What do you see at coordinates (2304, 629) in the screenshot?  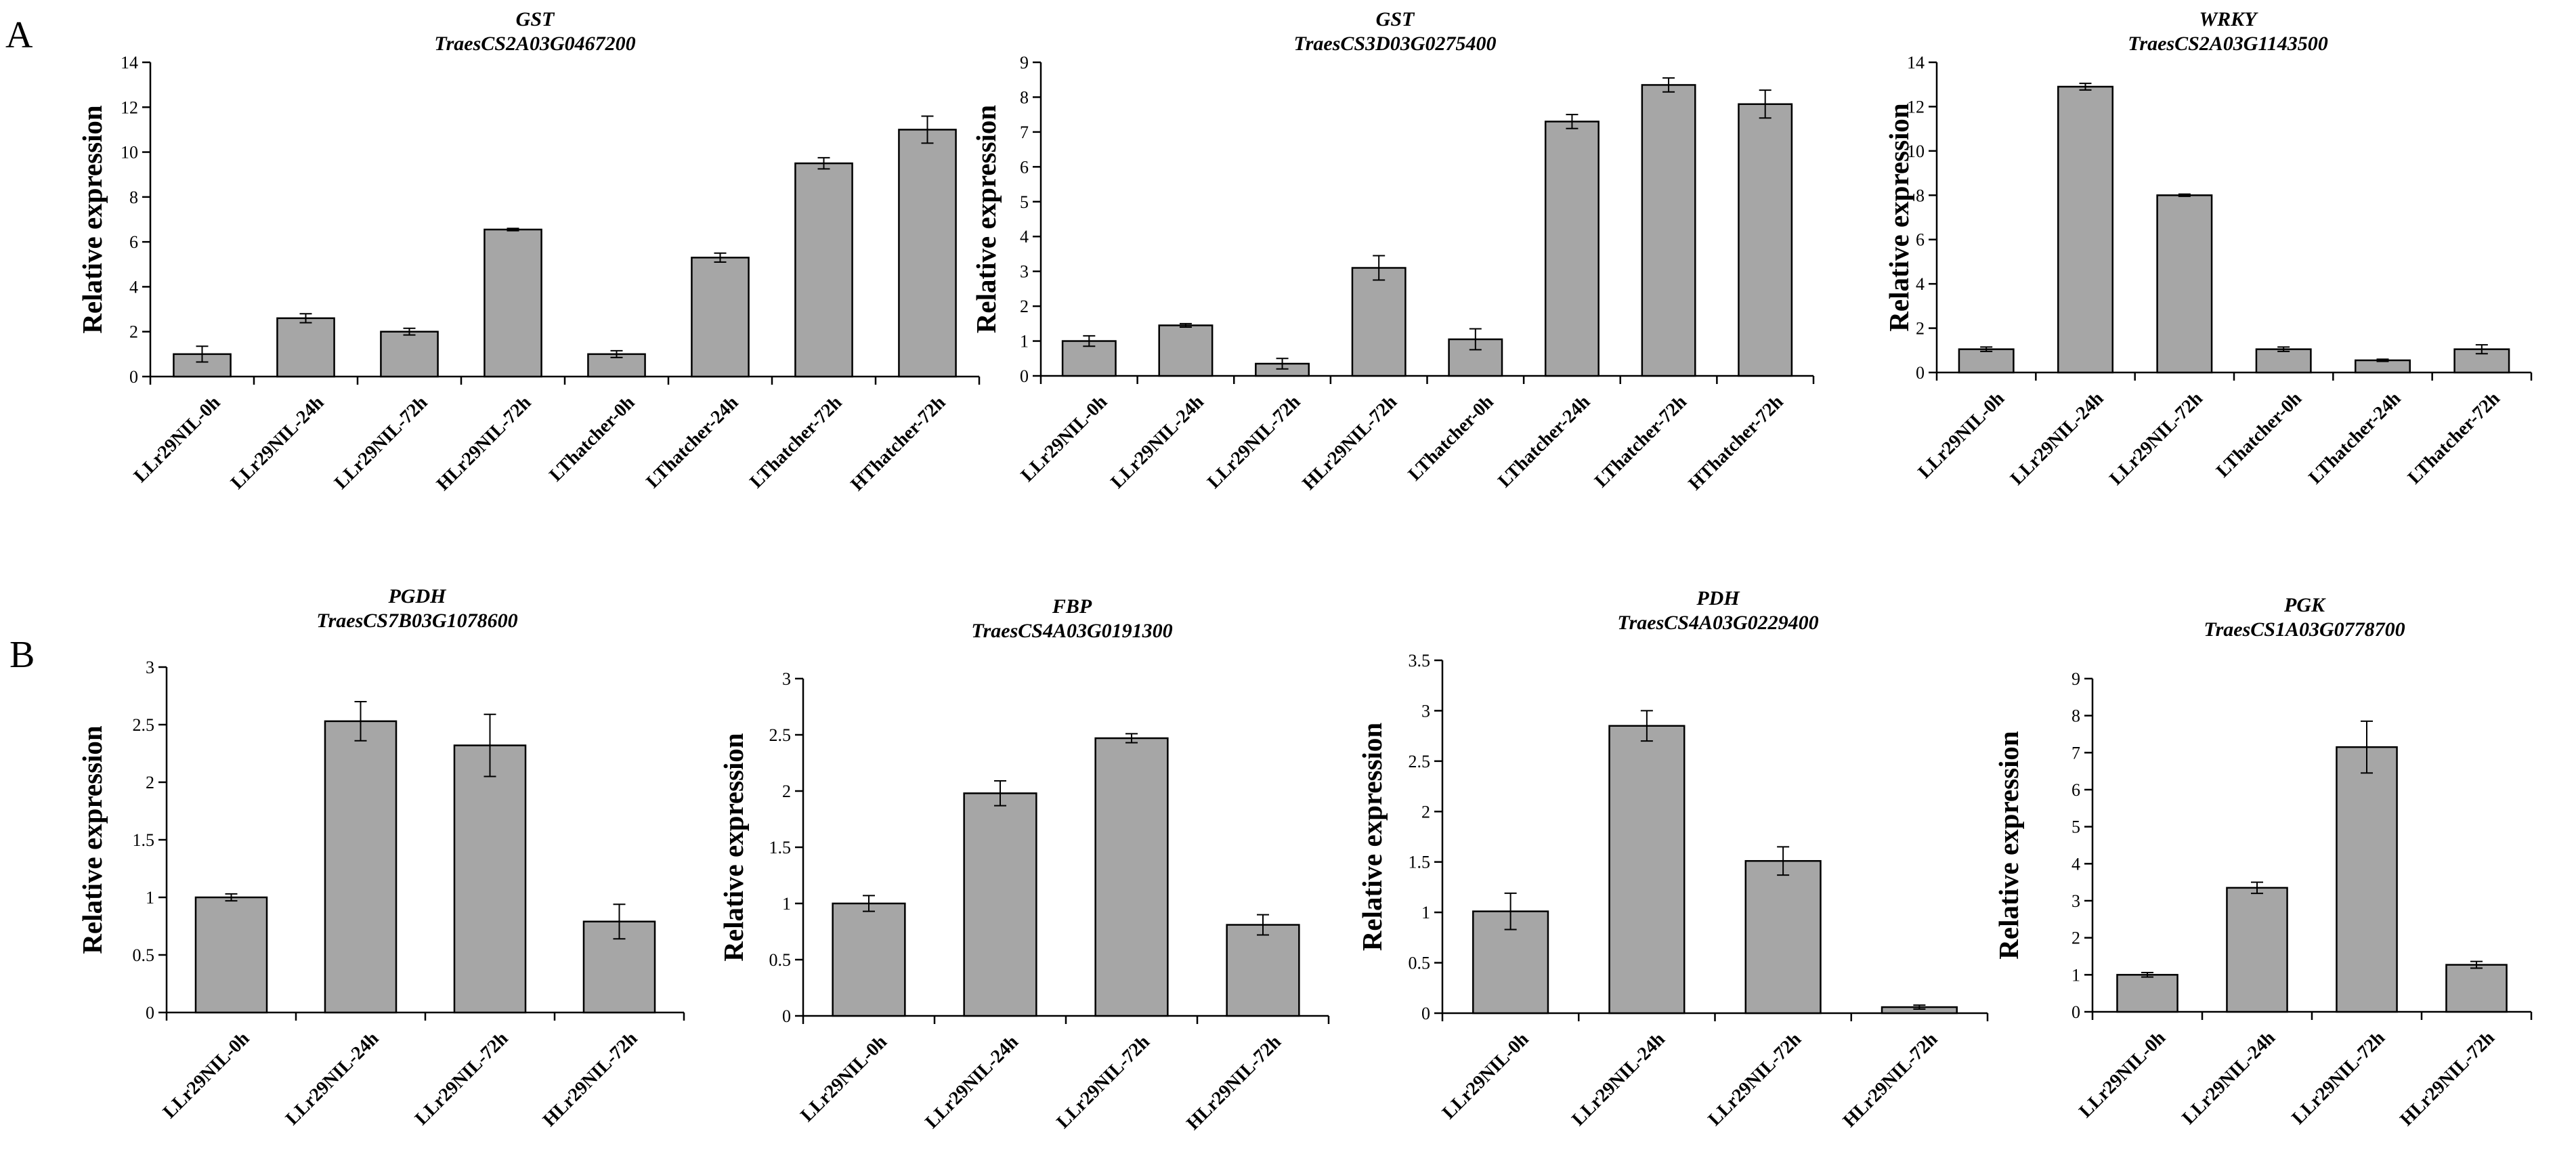 I see `chart-subtitle: TraesCS1A03G0778700` at bounding box center [2304, 629].